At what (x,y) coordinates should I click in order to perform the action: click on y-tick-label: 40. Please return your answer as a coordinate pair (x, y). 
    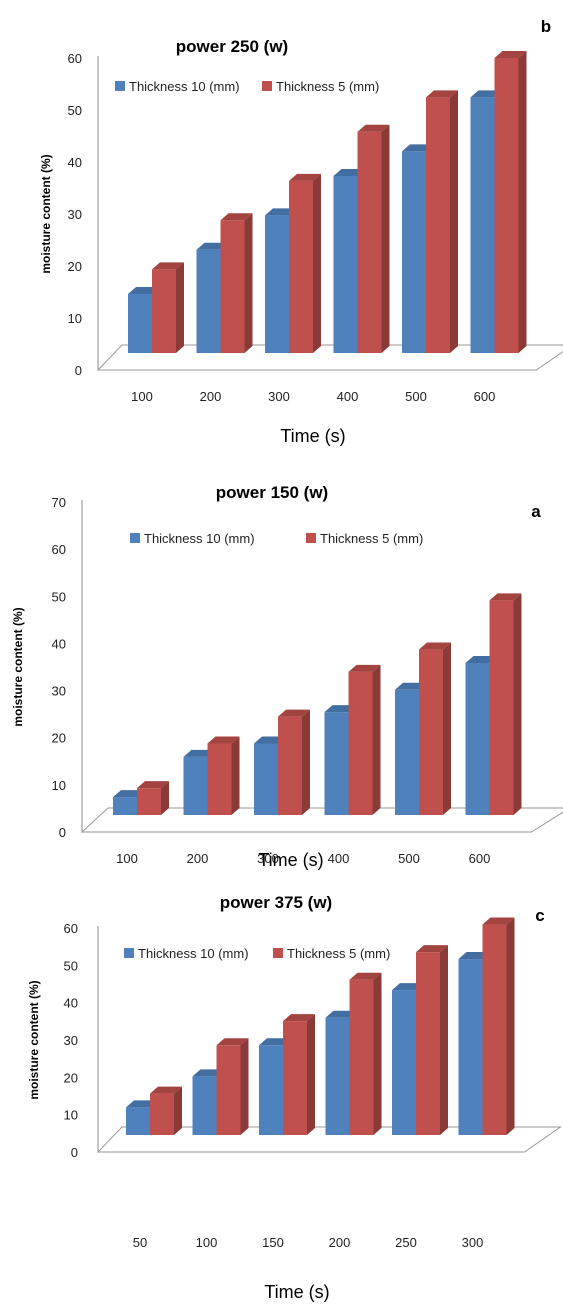
    Looking at the image, I should click on (59, 643).